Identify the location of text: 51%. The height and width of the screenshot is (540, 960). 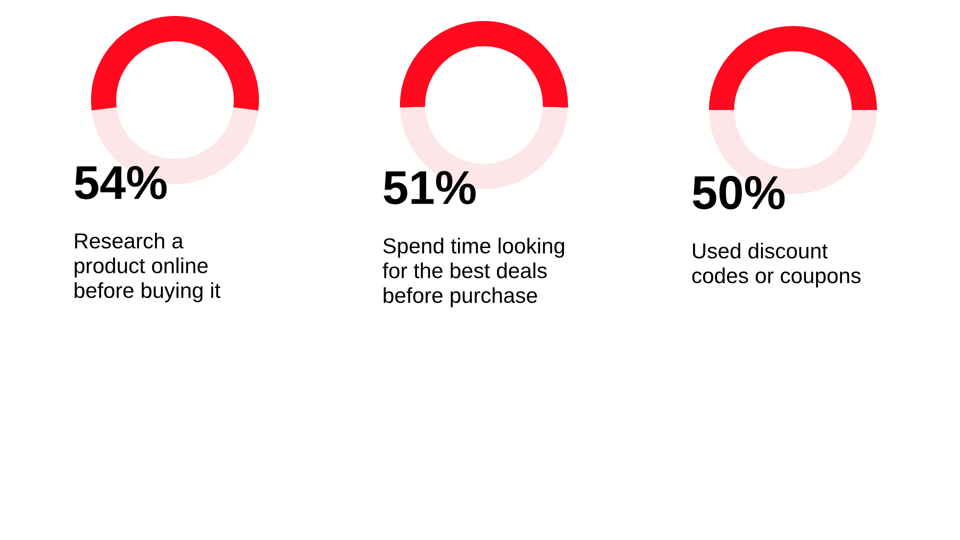
(430, 187).